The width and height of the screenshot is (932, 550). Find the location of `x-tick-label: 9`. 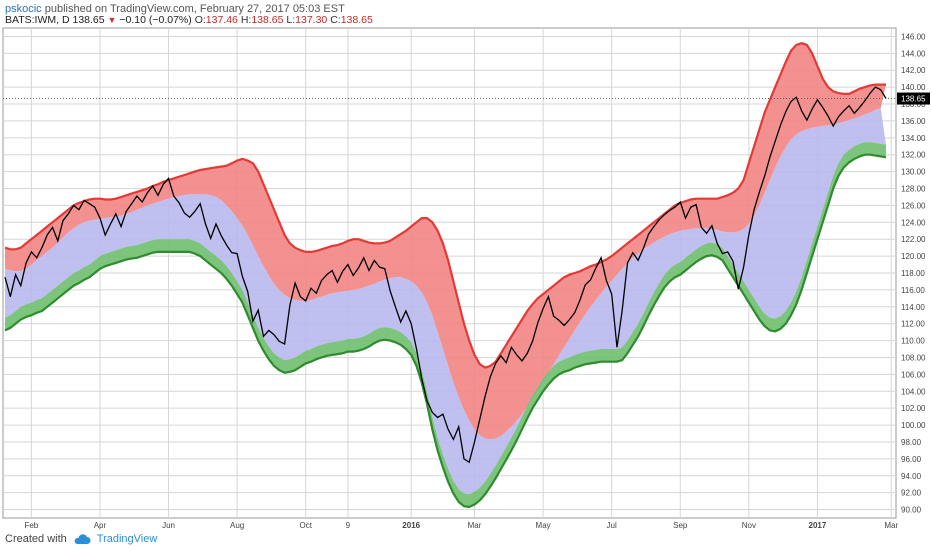

x-tick-label: 9 is located at coordinates (348, 525).